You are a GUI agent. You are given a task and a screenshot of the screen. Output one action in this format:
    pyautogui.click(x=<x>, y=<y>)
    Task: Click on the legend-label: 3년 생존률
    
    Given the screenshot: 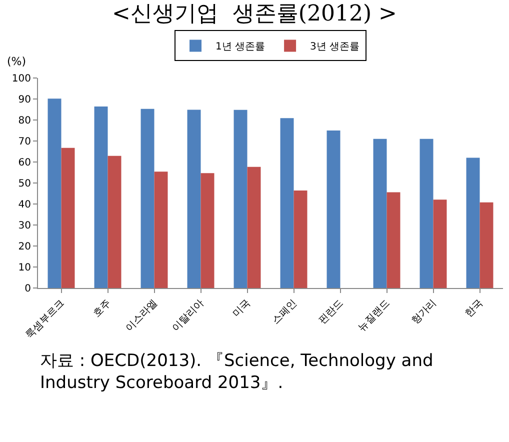 What is the action you would take?
    pyautogui.click(x=335, y=47)
    